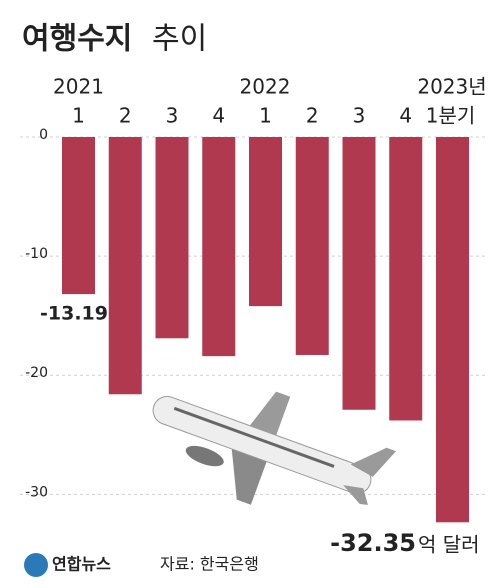  What do you see at coordinates (451, 87) in the screenshot?
I see `year-label: 2023년` at bounding box center [451, 87].